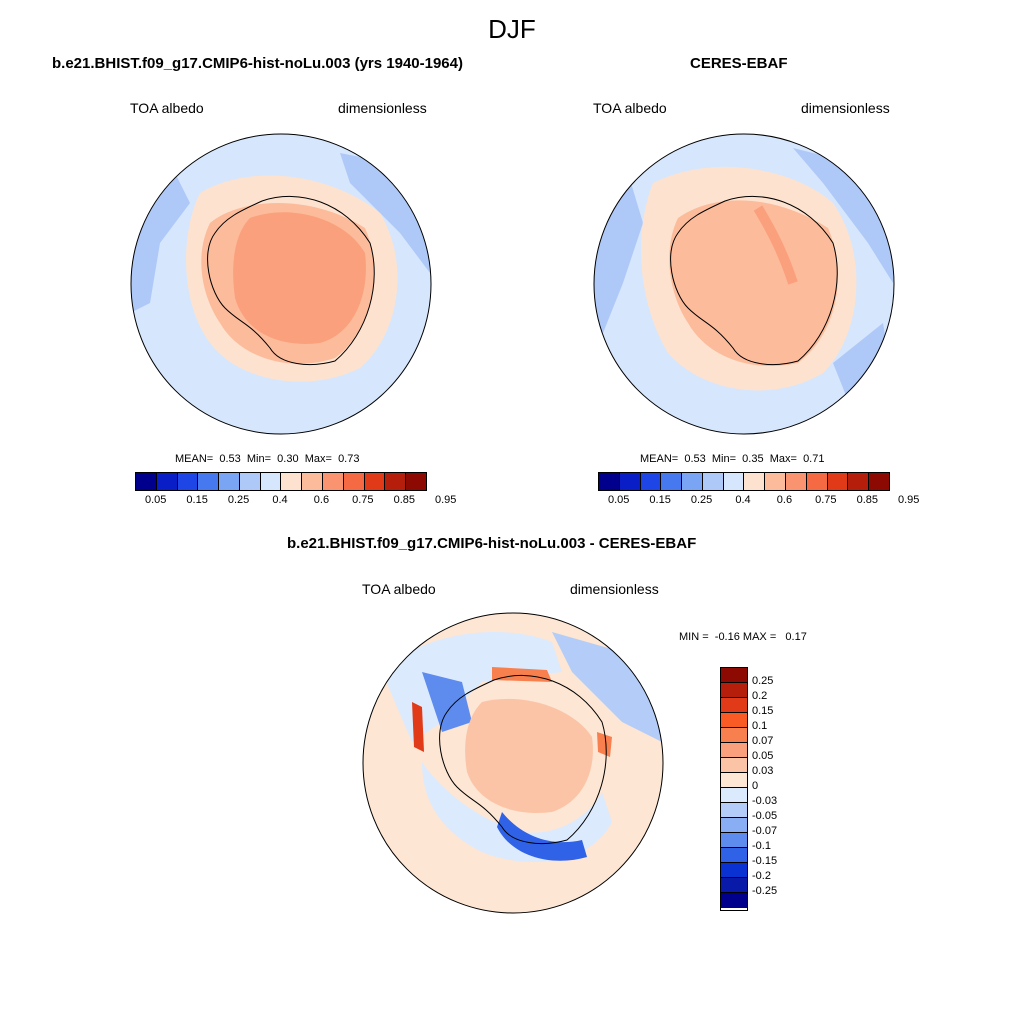  What do you see at coordinates (763, 771) in the screenshot?
I see `colorbar-tick-label: 0.03` at bounding box center [763, 771].